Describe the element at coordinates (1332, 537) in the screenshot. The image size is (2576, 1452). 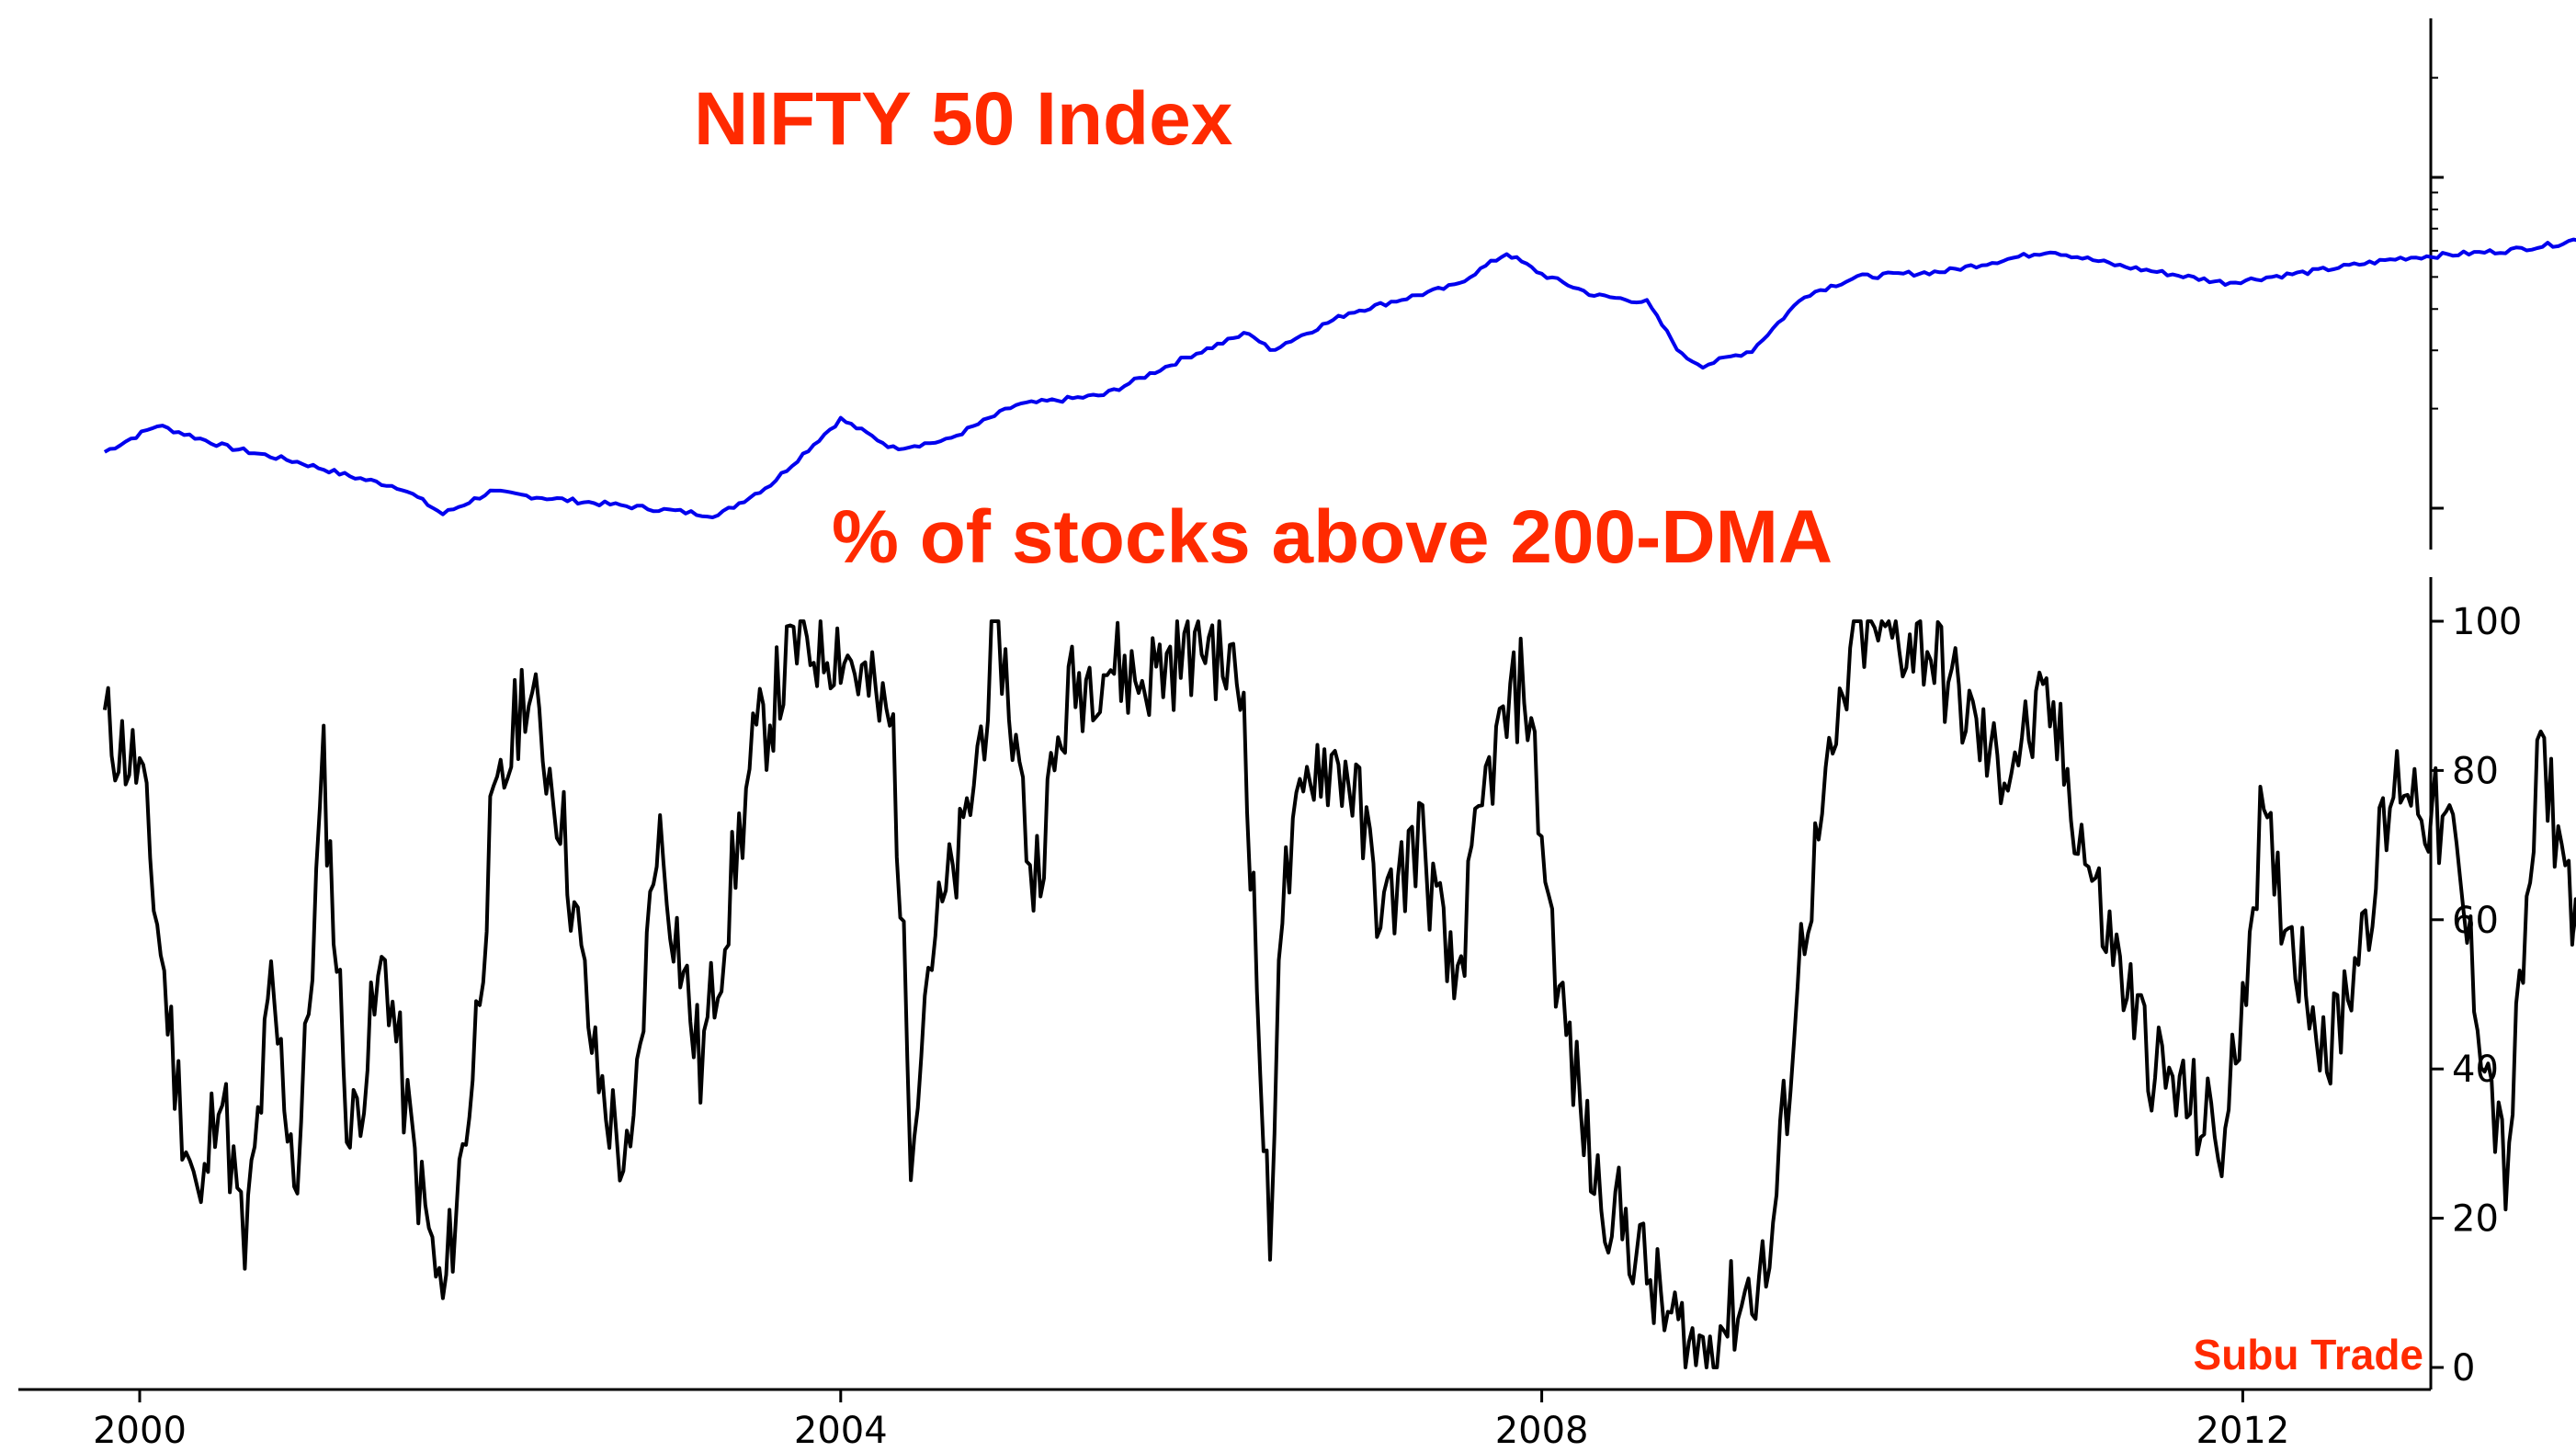
I see `breadth-title: % of stocks above 200-DMA` at that location.